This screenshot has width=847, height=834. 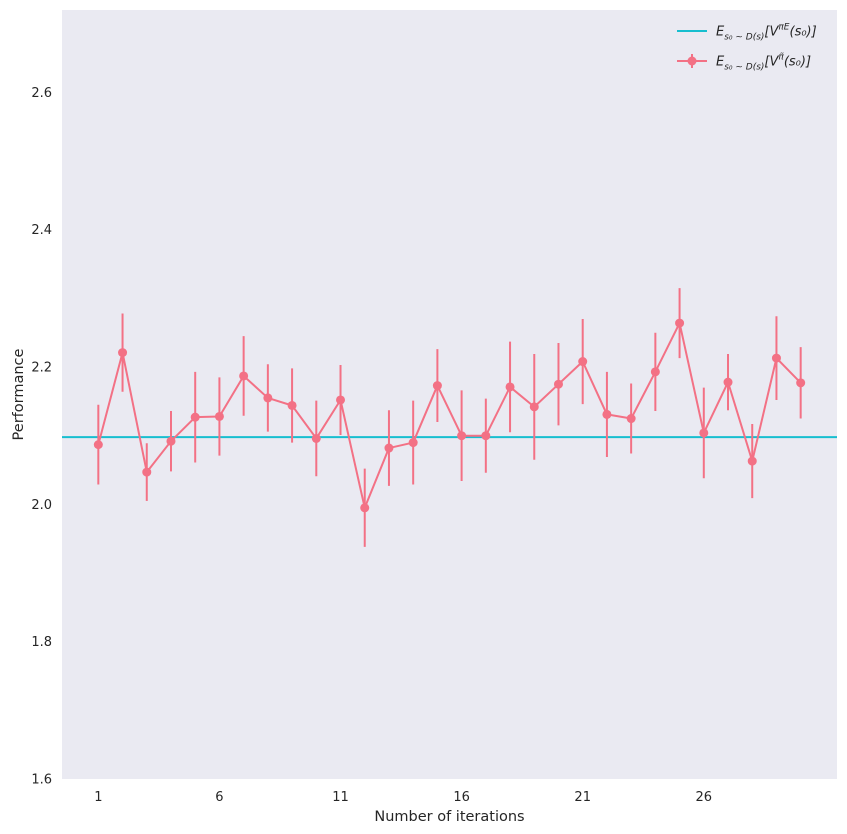 What do you see at coordinates (340, 797) in the screenshot?
I see `x-tick-label: 11` at bounding box center [340, 797].